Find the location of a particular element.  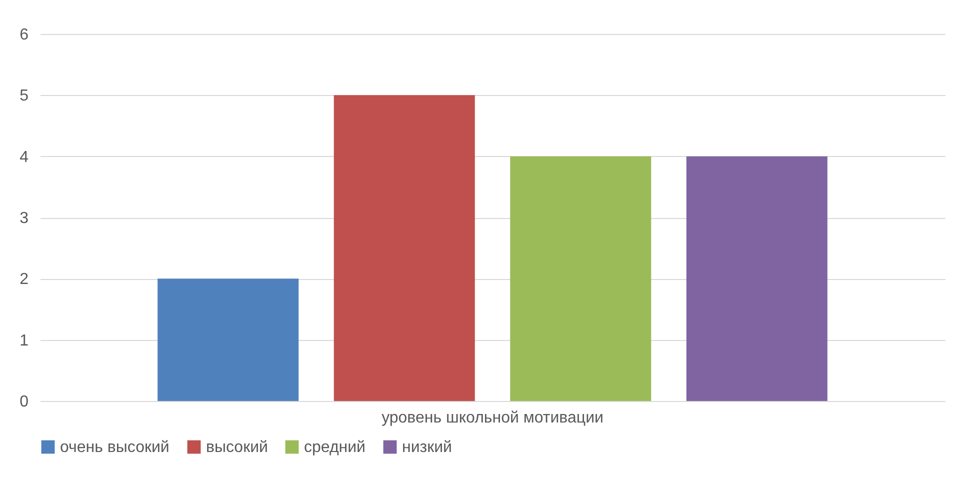

legend-label: высокий is located at coordinates (237, 447).